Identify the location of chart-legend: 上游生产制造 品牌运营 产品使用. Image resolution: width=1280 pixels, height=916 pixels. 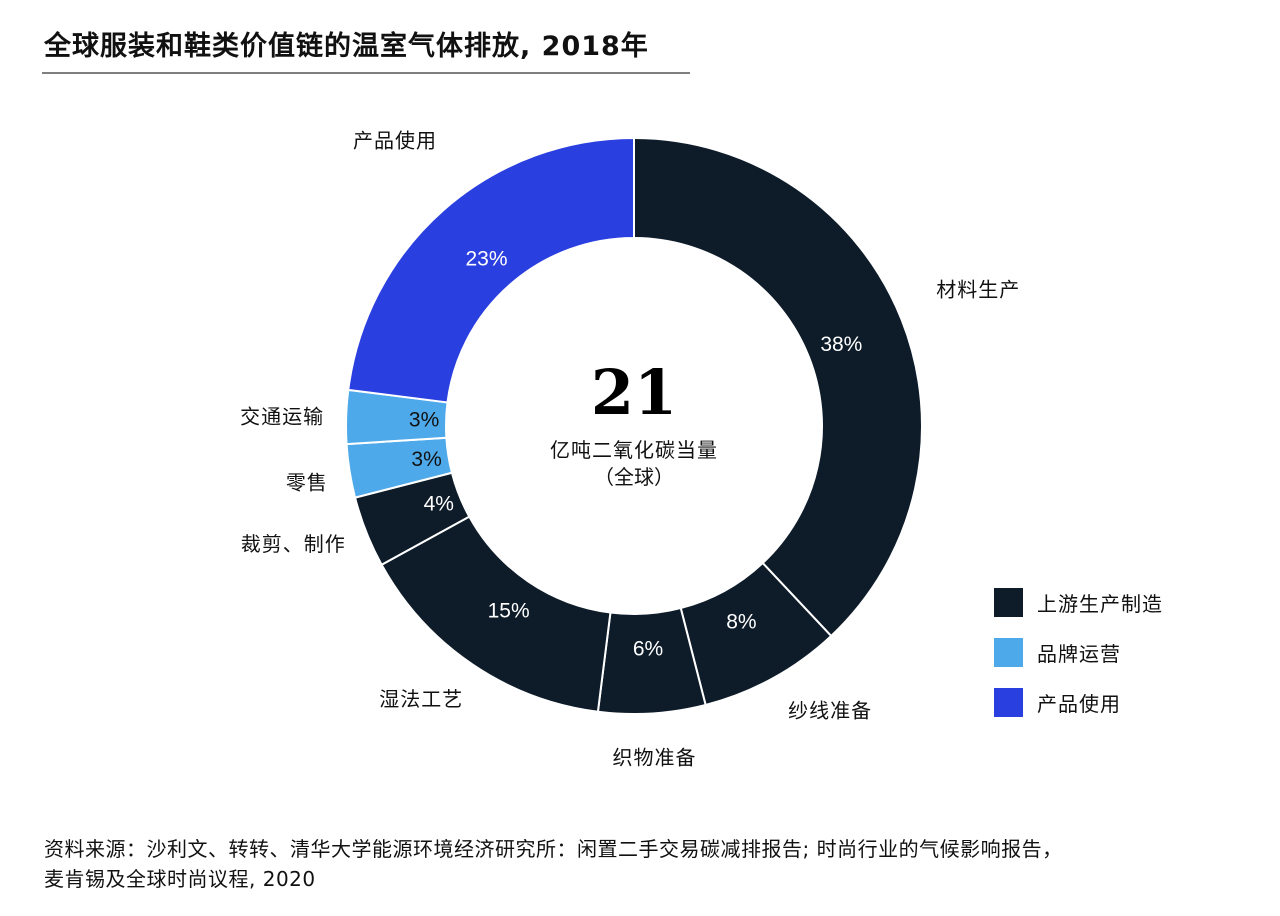
(1078, 661).